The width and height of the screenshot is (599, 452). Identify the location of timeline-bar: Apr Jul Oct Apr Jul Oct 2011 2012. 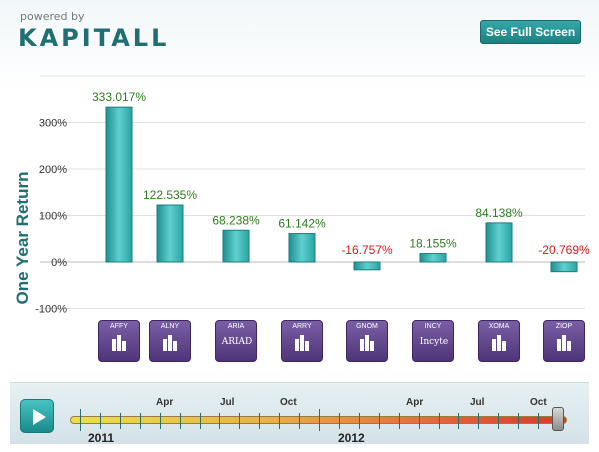
(299, 413).